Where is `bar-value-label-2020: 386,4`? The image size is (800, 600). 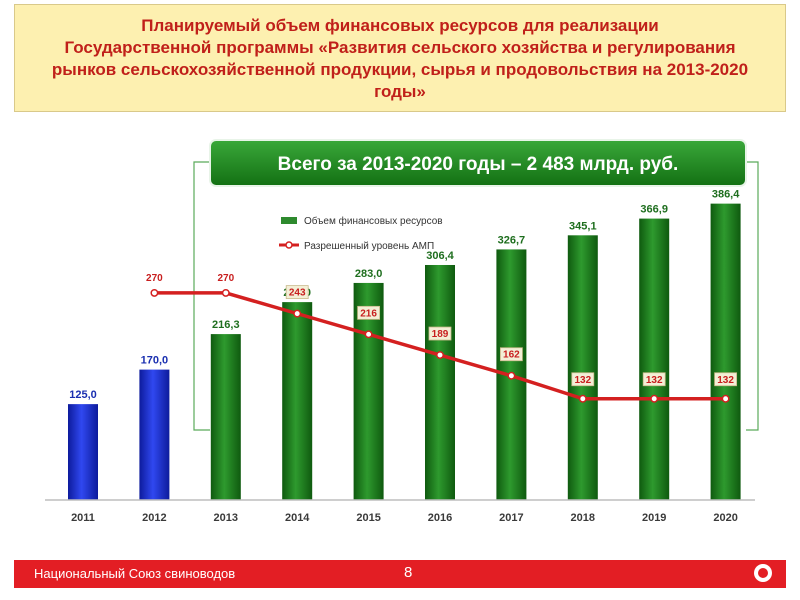 bar-value-label-2020: 386,4 is located at coordinates (726, 195).